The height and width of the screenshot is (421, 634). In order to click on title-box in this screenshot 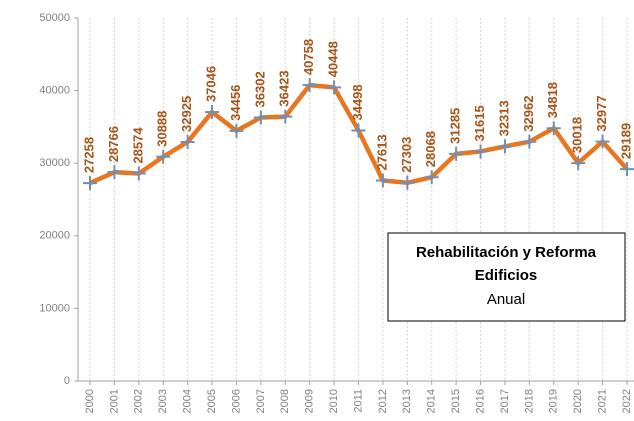, I will do `click(506, 277)`.